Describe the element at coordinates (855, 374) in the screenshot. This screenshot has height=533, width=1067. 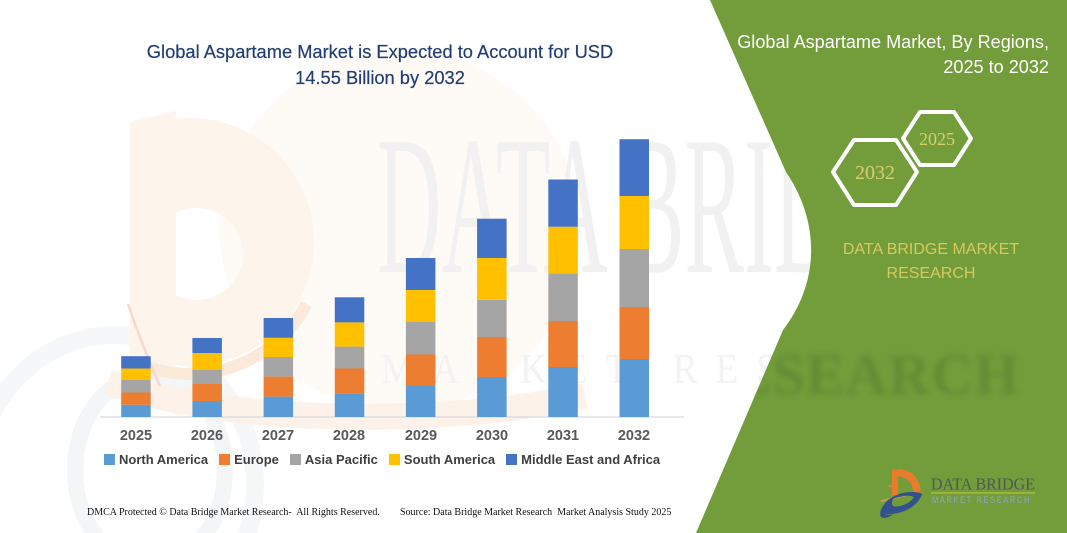
I see `svg-text: RESEARCH` at that location.